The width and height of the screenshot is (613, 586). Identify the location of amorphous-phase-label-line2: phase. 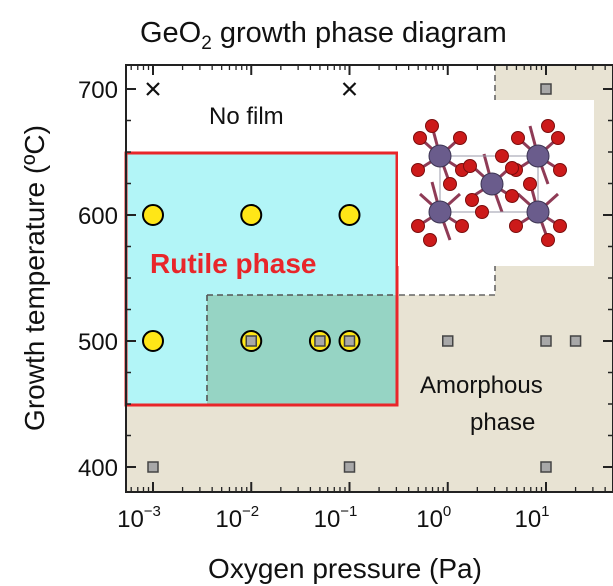
(502, 422).